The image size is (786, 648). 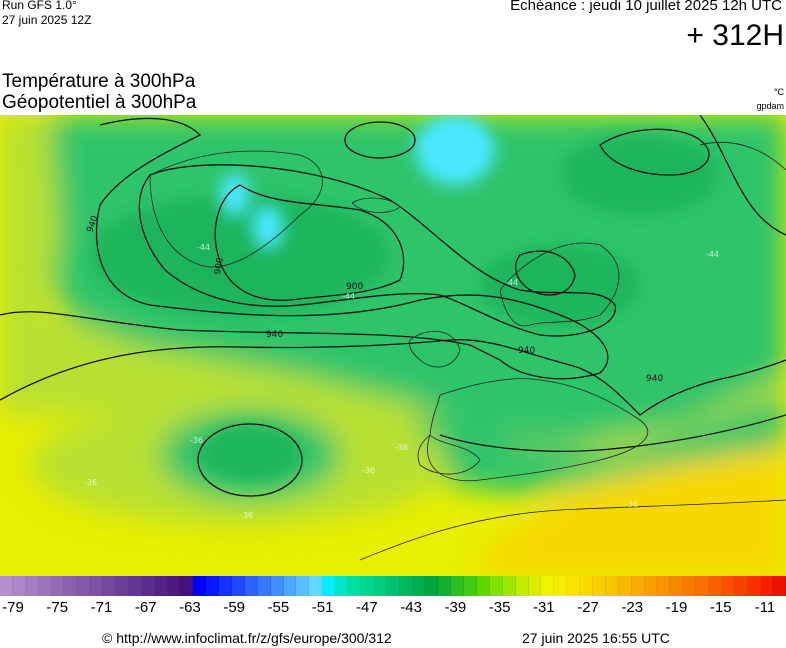 I want to click on colorbar-tick-label: -43, so click(x=411, y=607).